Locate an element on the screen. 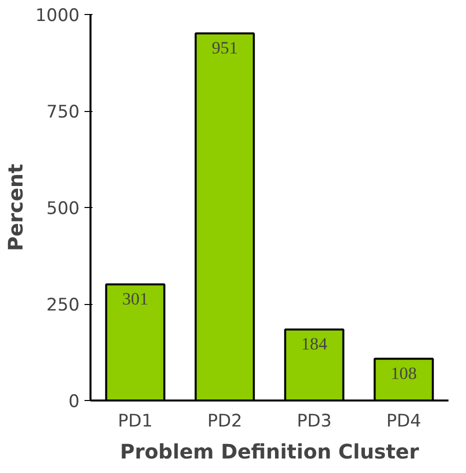 Image resolution: width=466 pixels, height=473 pixels. y-tick-label: 1000 is located at coordinates (57, 16).